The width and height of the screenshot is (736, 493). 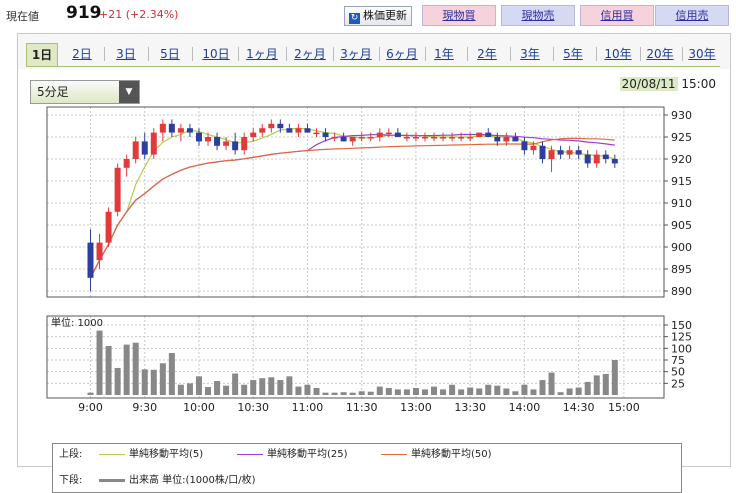 What do you see at coordinates (71, 454) in the screenshot?
I see `legend-upper-label: 上段:` at bounding box center [71, 454].